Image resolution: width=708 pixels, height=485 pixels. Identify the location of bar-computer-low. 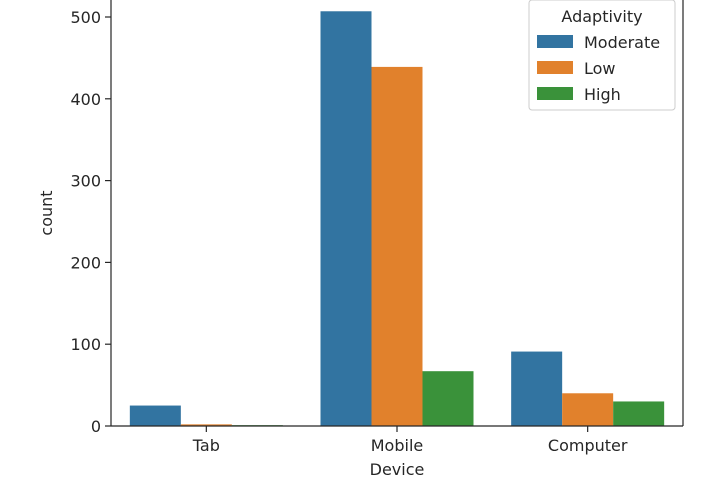
(588, 409).